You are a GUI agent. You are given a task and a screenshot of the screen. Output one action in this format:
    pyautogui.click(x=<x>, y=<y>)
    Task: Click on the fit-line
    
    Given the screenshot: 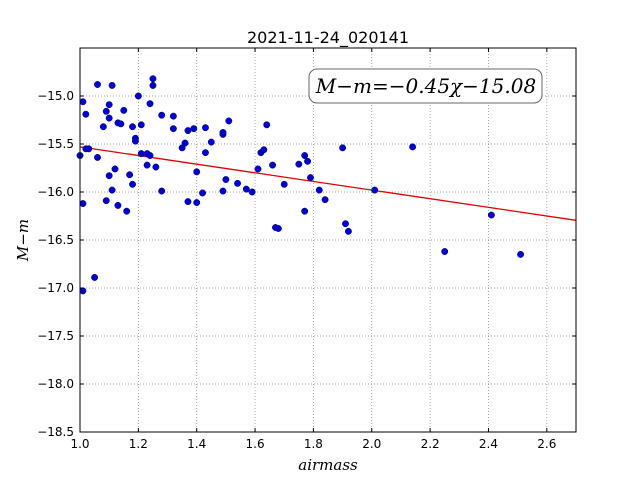 What is the action you would take?
    pyautogui.click(x=328, y=183)
    